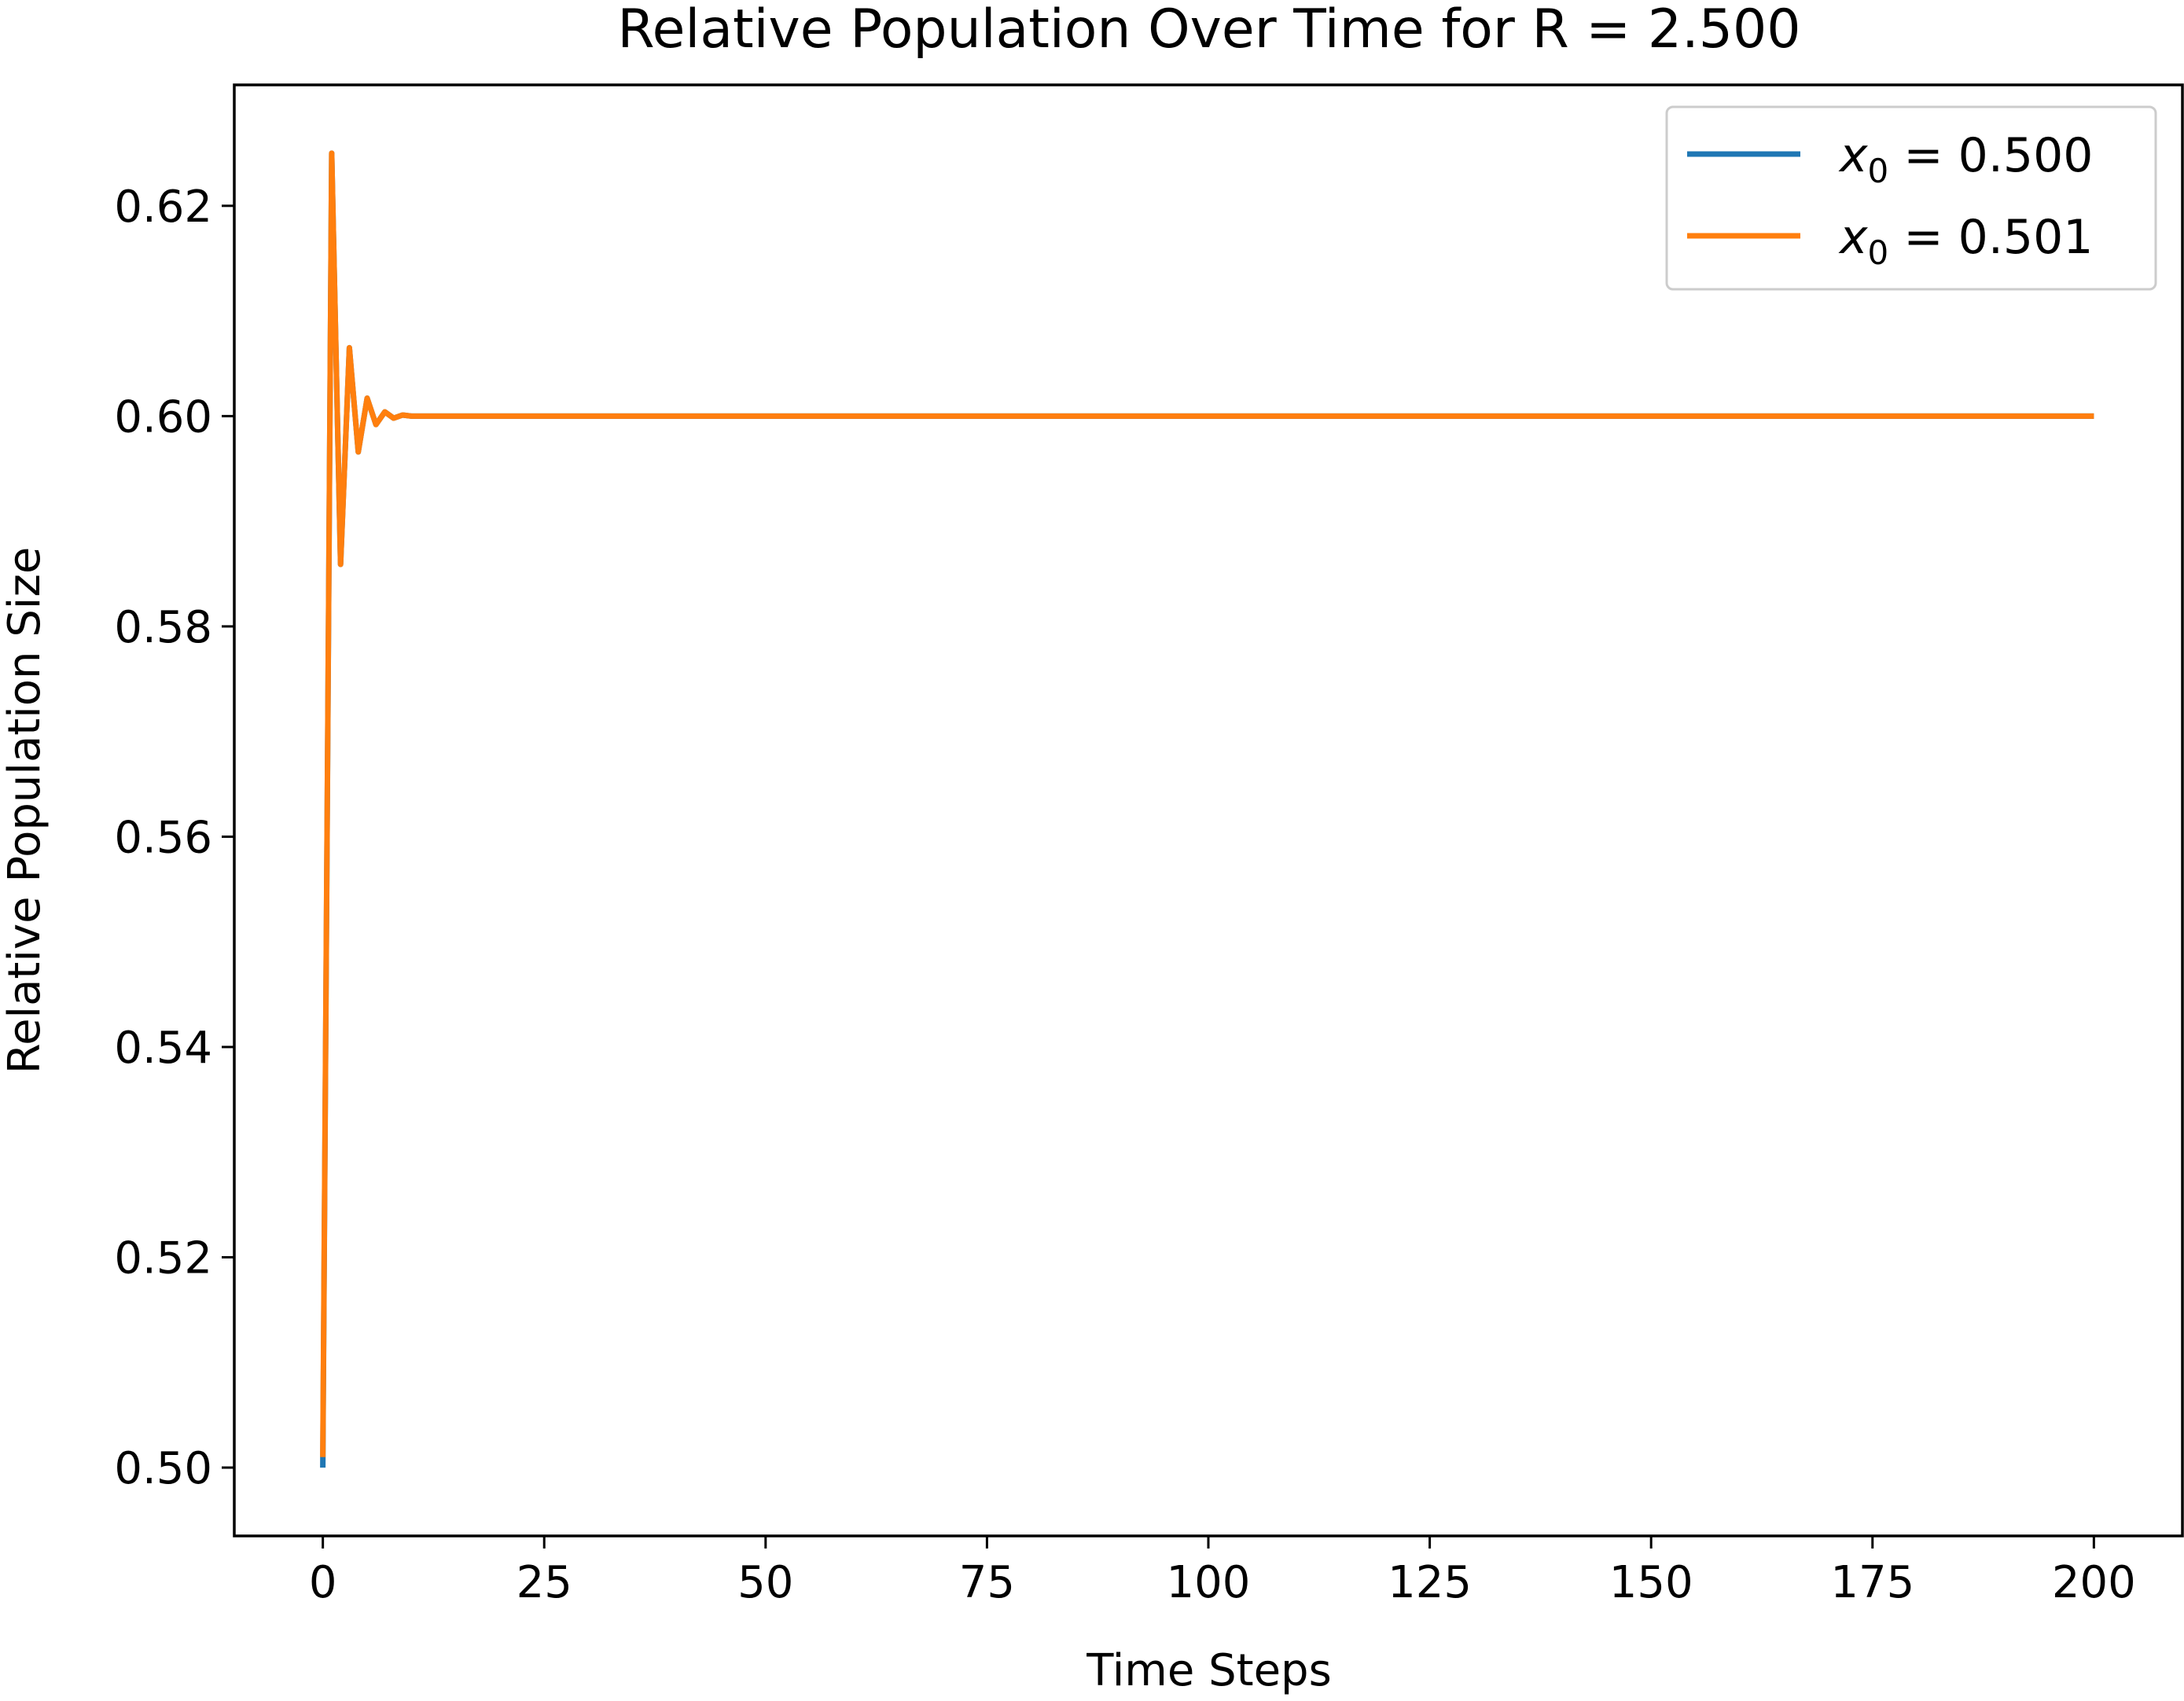 This screenshot has width=2184, height=1701. I want to click on y-tick-label: 0.54, so click(163, 1049).